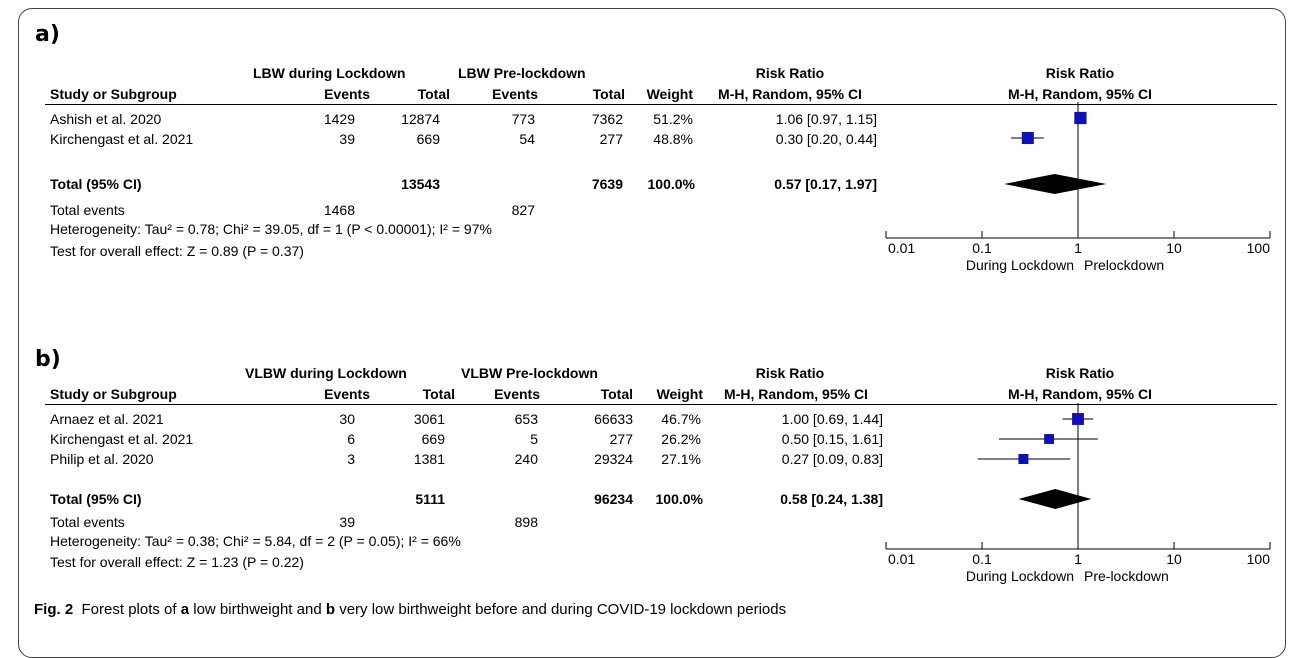 The width and height of the screenshot is (1292, 658). I want to click on ci-cell: 1.06 [0.97, 1.15], so click(826, 119).